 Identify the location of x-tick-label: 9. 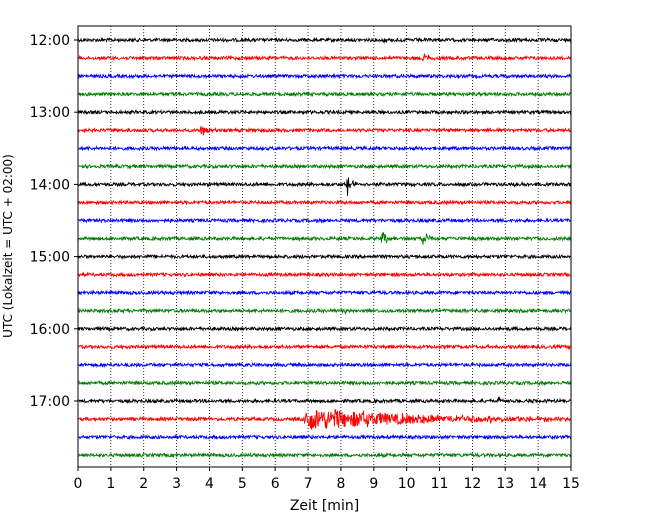
(373, 484).